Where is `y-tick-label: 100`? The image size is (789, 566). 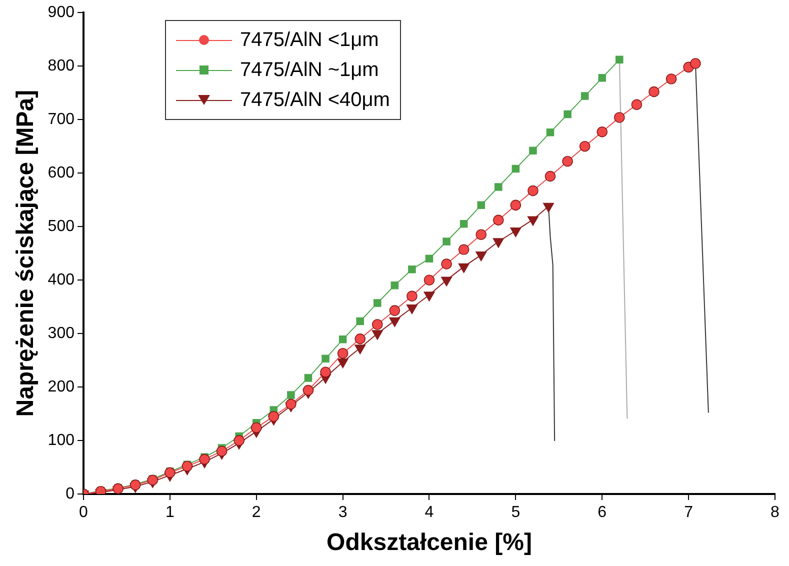 y-tick-label: 100 is located at coordinates (61, 440).